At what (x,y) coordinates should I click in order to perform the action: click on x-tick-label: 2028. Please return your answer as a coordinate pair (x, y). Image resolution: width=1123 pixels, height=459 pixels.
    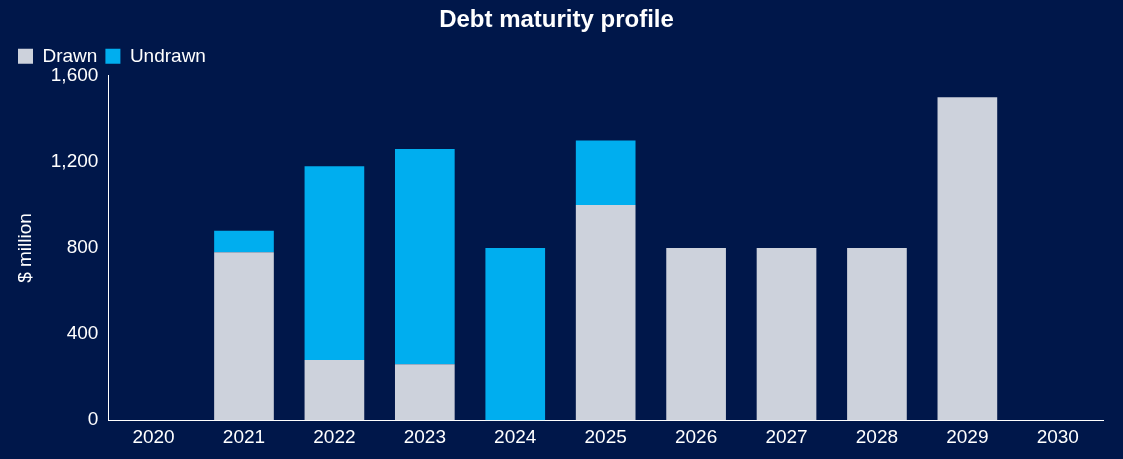
    Looking at the image, I should click on (877, 436).